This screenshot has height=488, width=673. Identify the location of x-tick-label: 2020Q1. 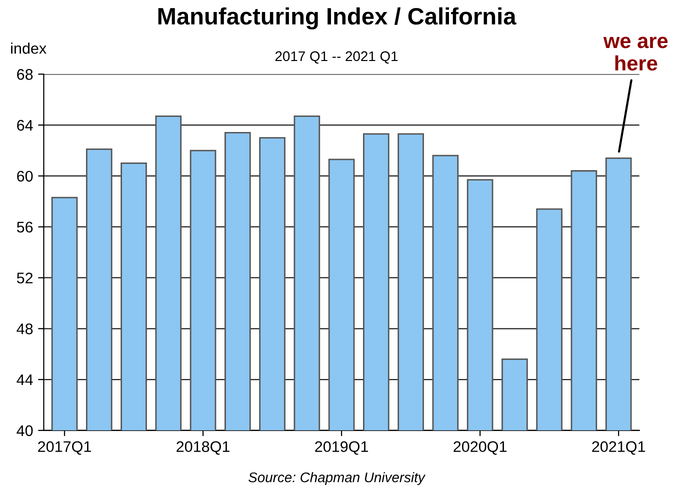
(480, 448).